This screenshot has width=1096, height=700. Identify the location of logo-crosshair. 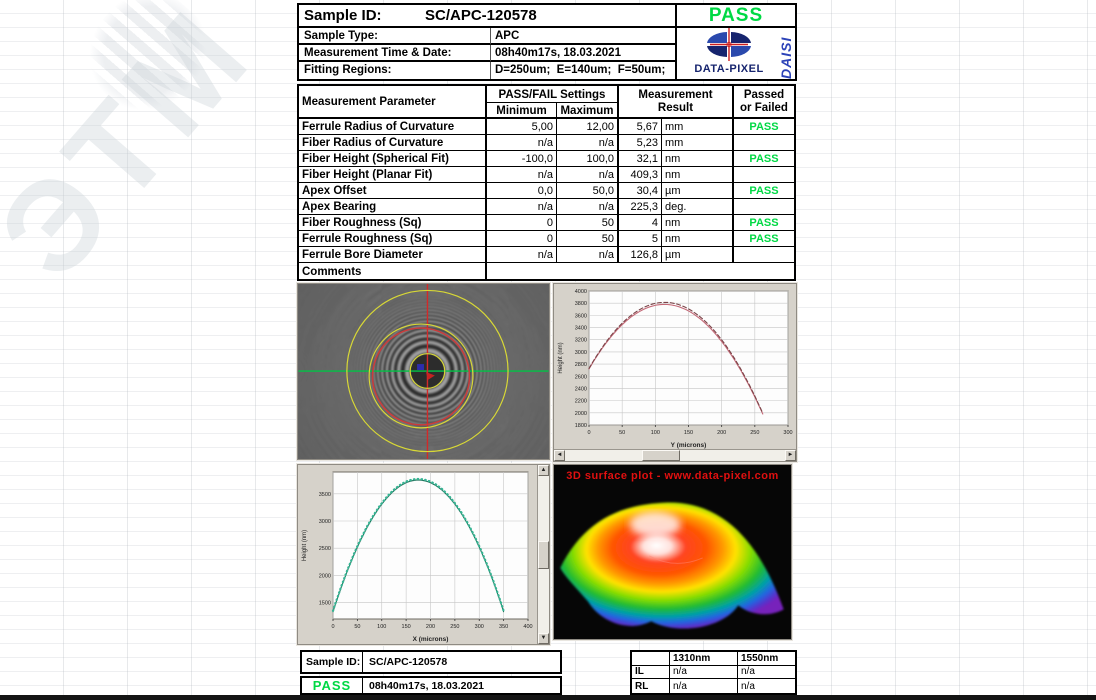
(729, 44).